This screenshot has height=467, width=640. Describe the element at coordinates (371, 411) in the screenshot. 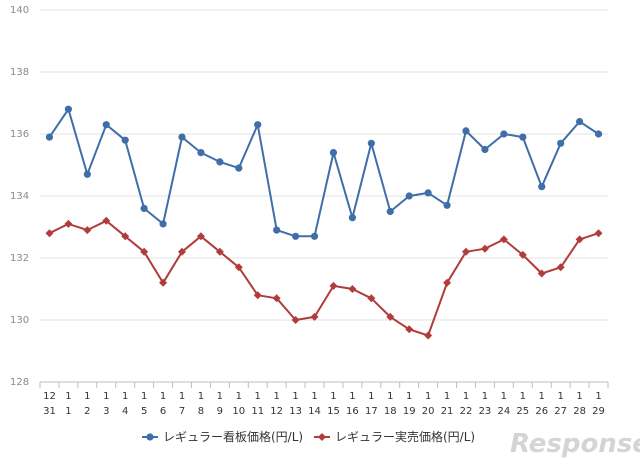

I see `x-tick-label-day: 17` at that location.